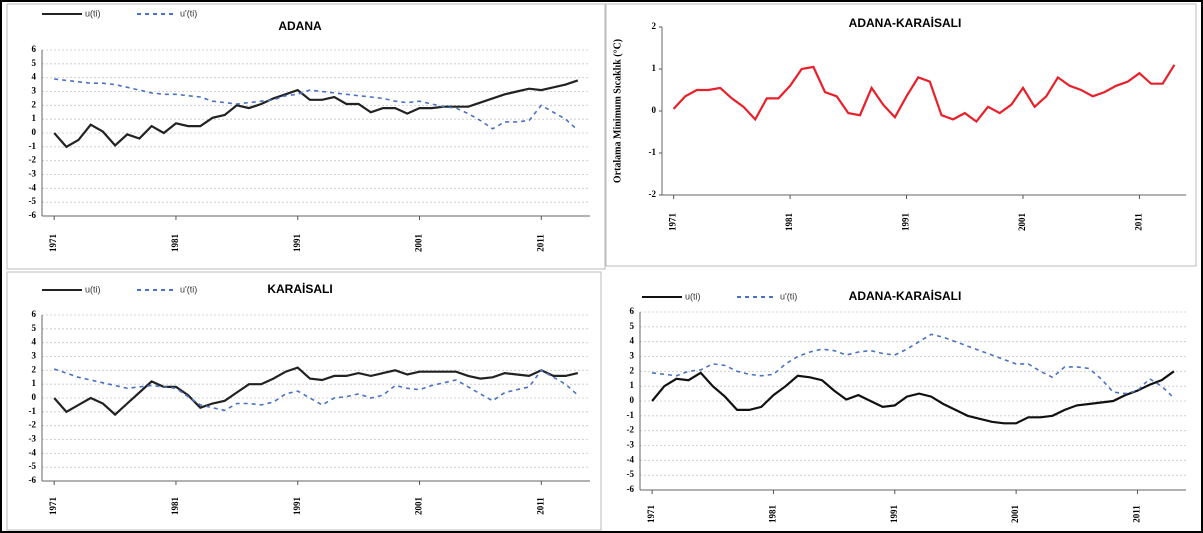 The image size is (1203, 533). Describe the element at coordinates (300, 26) in the screenshot. I see `chart-title: ADANA` at that location.